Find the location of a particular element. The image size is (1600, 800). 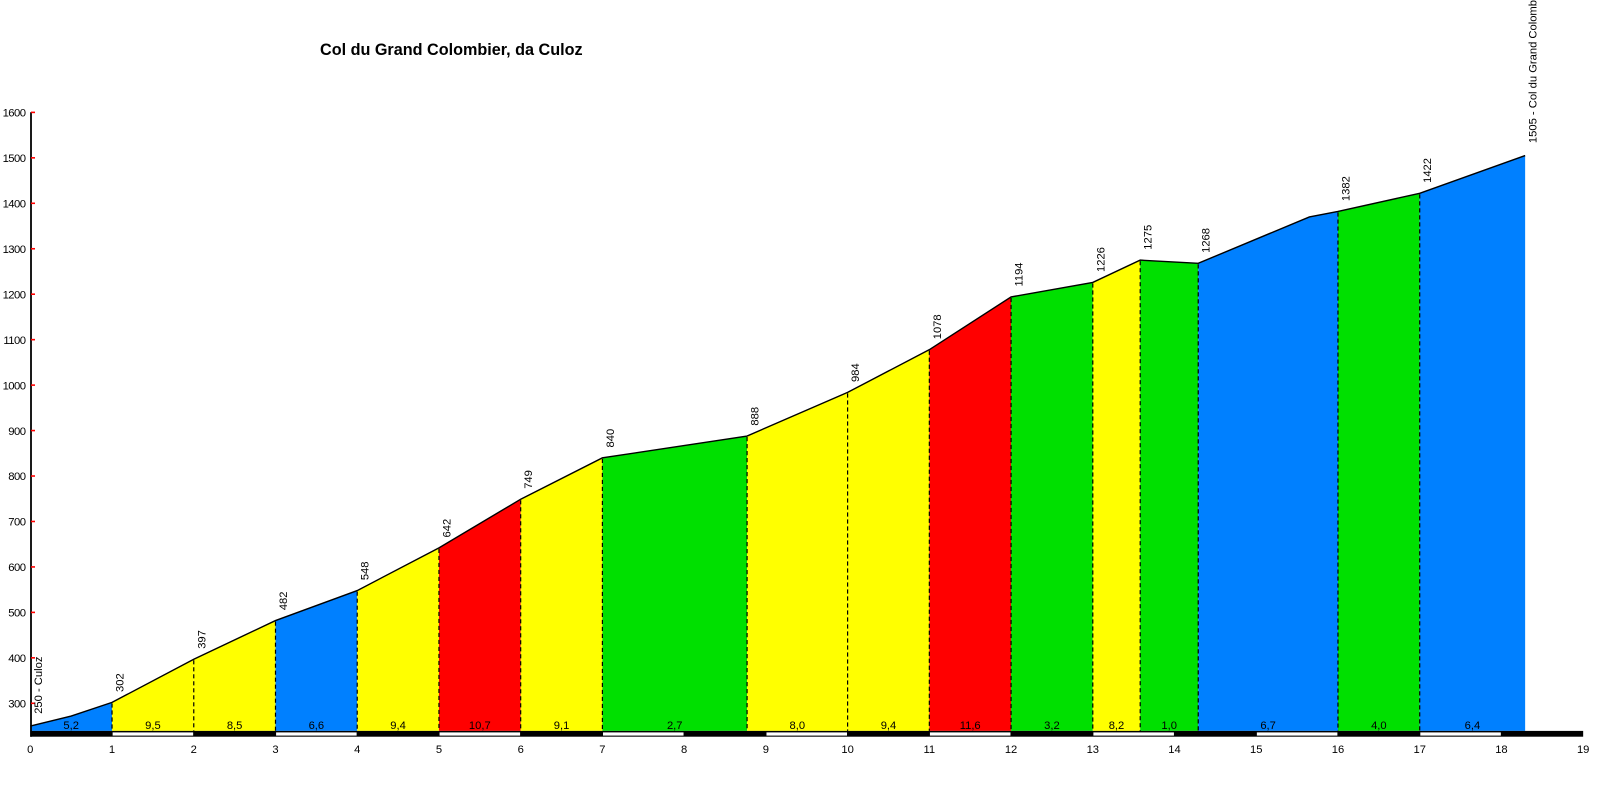

svg-text: 5 is located at coordinates (439, 750).